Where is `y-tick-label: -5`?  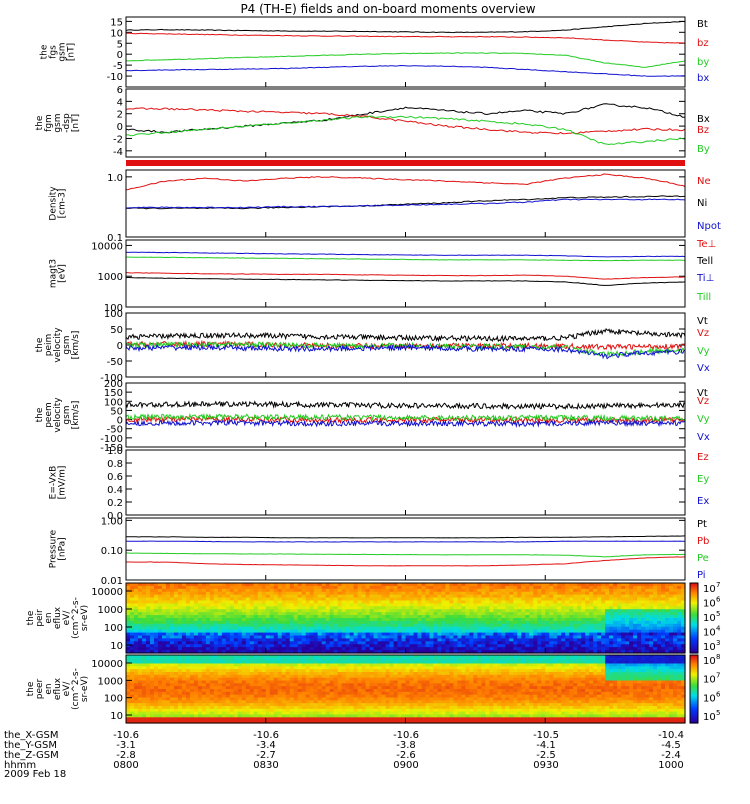 y-tick-label: -5 is located at coordinates (118, 66).